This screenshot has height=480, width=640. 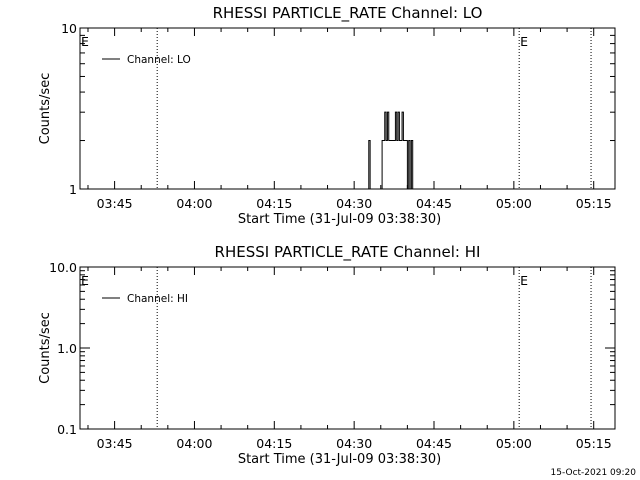 What do you see at coordinates (67, 348) in the screenshot?
I see `y-tick-label: 1.0` at bounding box center [67, 348].